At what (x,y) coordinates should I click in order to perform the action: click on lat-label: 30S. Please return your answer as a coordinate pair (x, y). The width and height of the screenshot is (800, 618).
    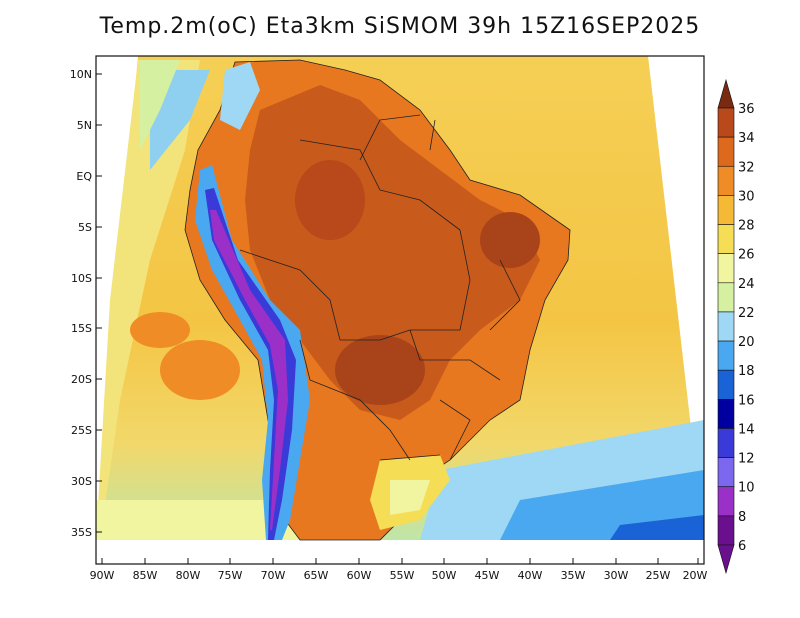
    Looking at the image, I should click on (81, 481).